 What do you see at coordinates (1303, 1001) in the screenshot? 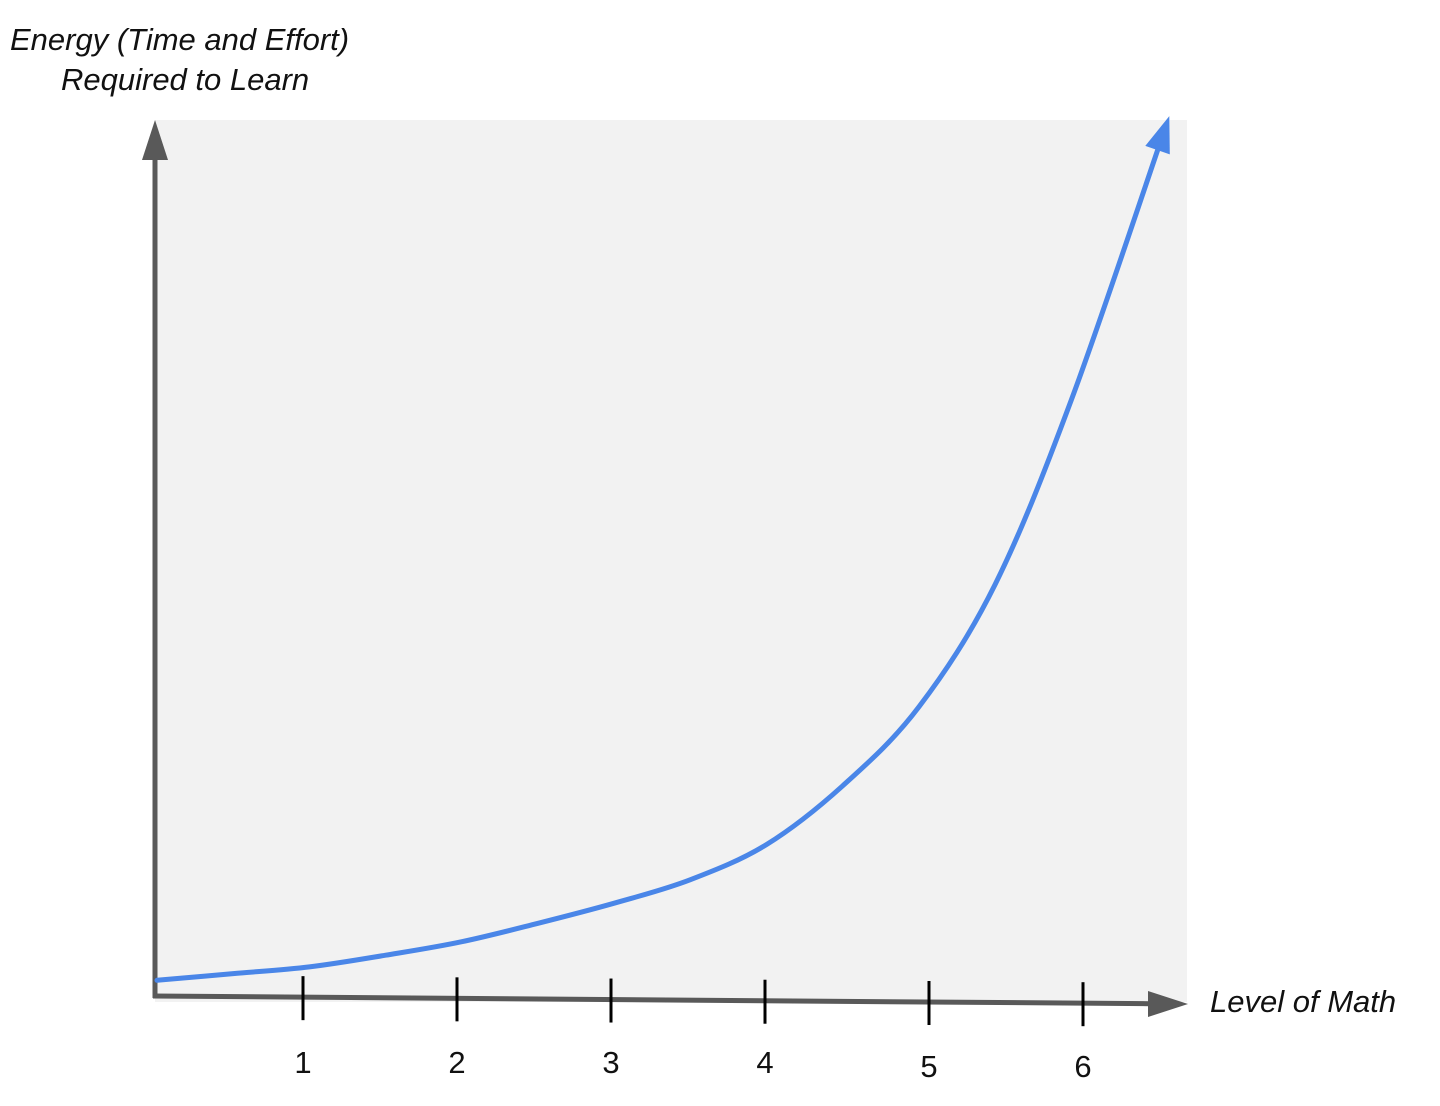
I see `x-axis-label: Level of Math` at bounding box center [1303, 1001].